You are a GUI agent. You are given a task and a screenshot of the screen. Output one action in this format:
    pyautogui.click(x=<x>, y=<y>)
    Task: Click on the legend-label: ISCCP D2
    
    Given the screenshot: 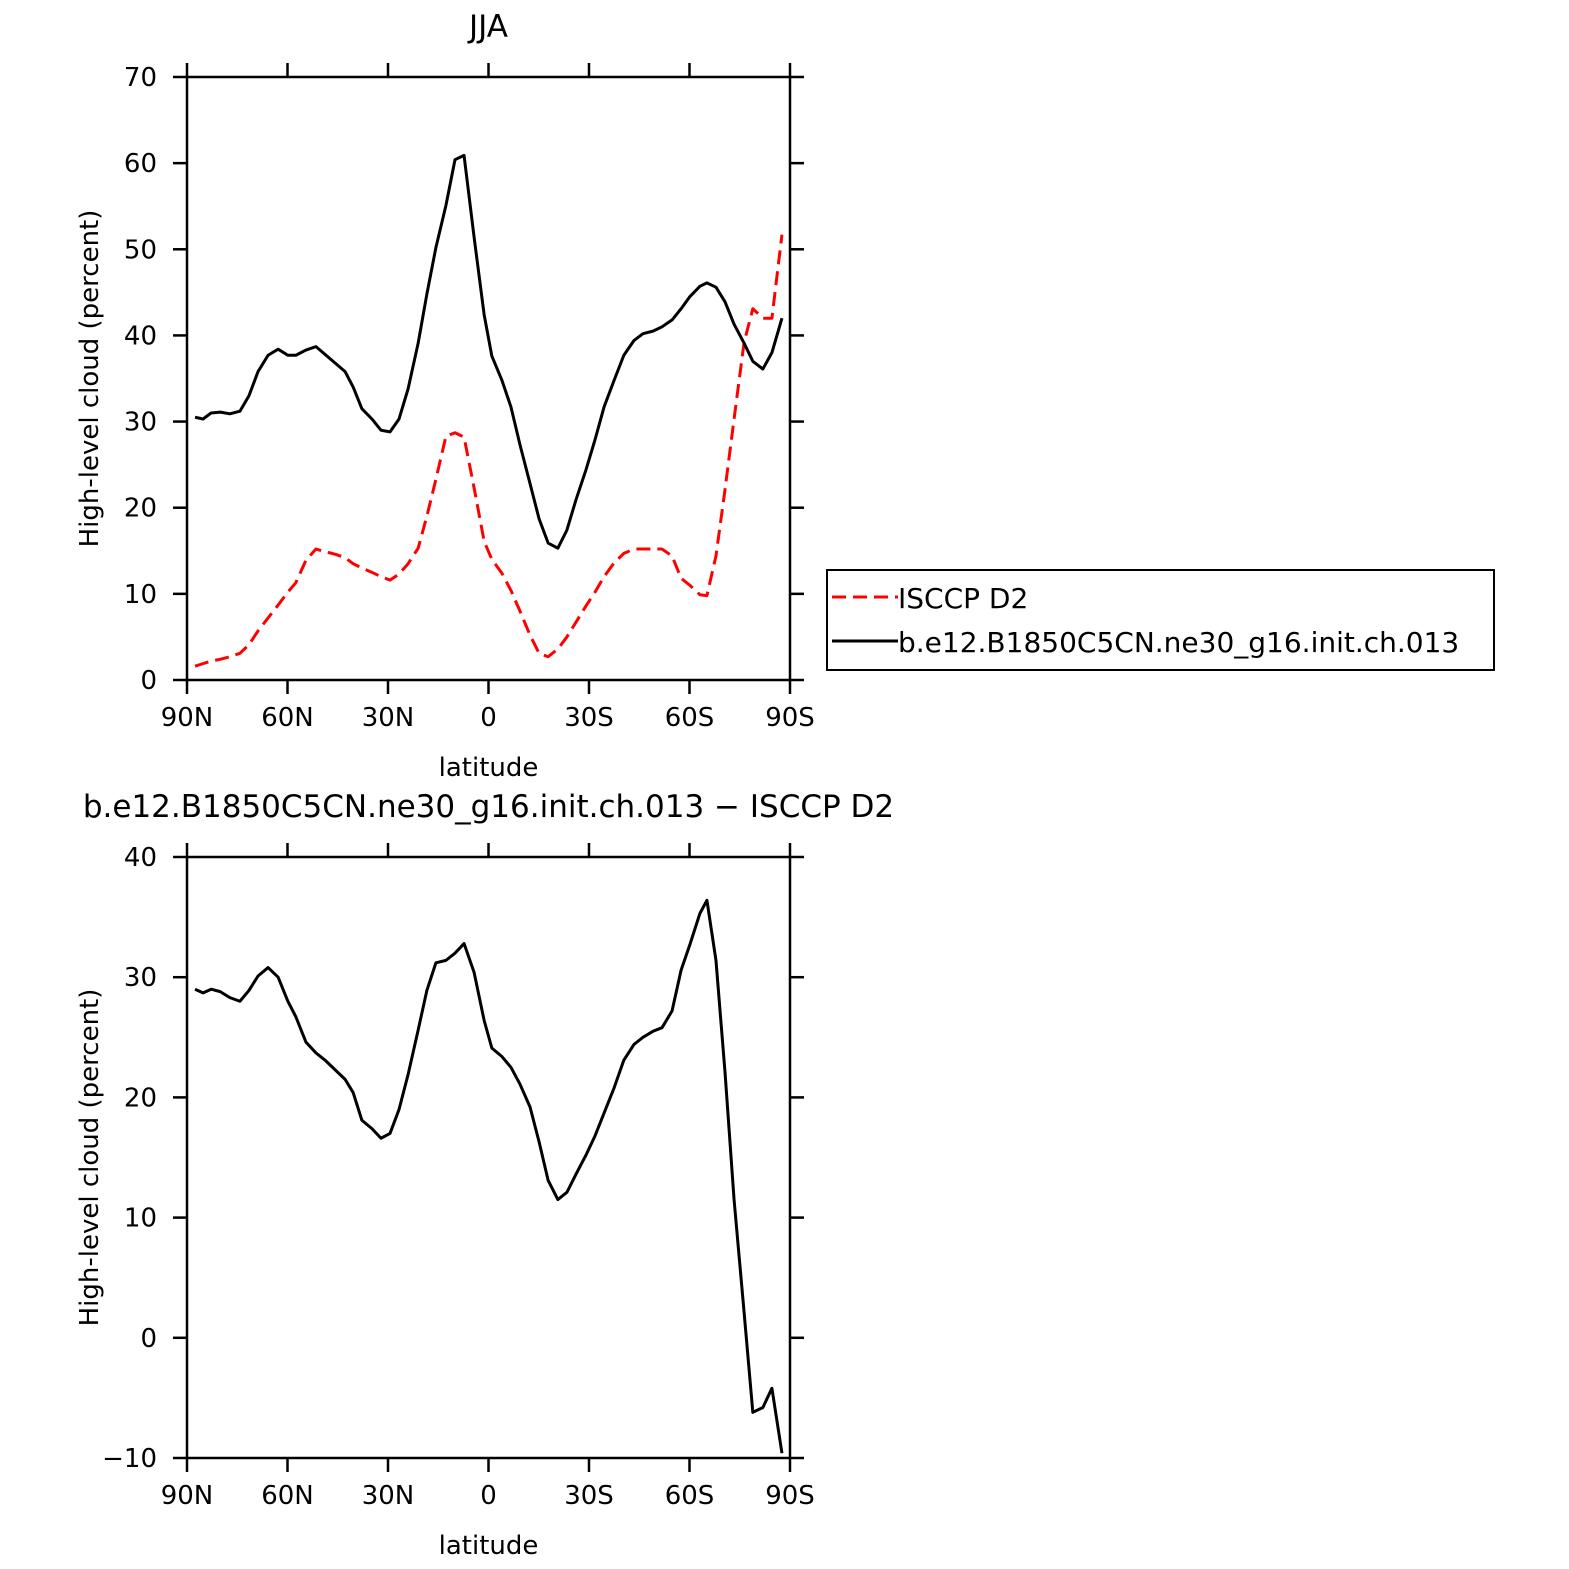 What is the action you would take?
    pyautogui.click(x=963, y=598)
    